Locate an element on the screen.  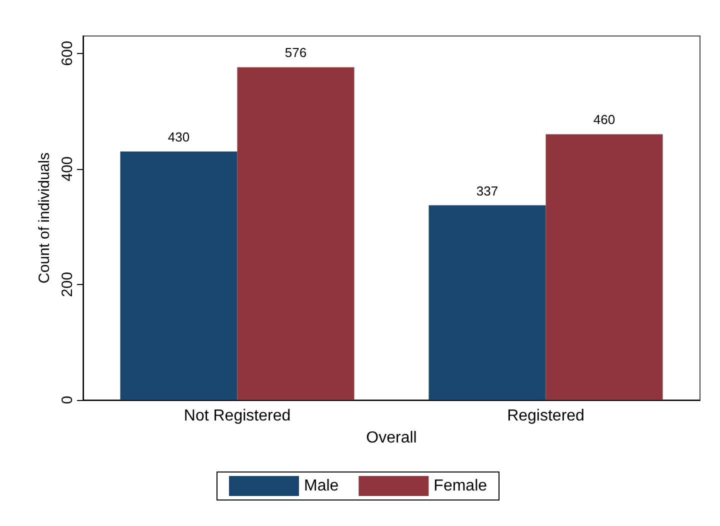
x-tick-label: Not Registered is located at coordinates (237, 416).